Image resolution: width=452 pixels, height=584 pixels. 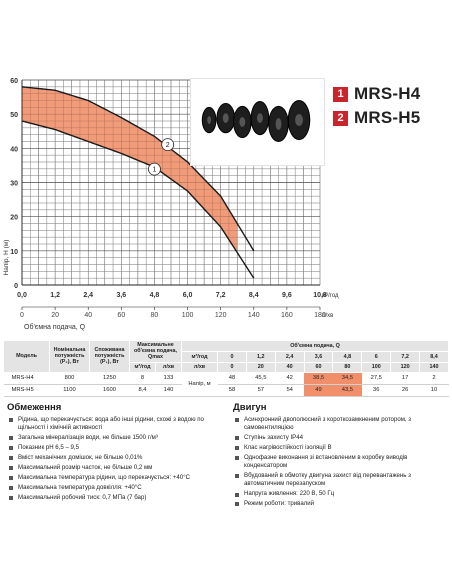 I want to click on cell-qmax-lmin: 133, so click(x=168, y=378).